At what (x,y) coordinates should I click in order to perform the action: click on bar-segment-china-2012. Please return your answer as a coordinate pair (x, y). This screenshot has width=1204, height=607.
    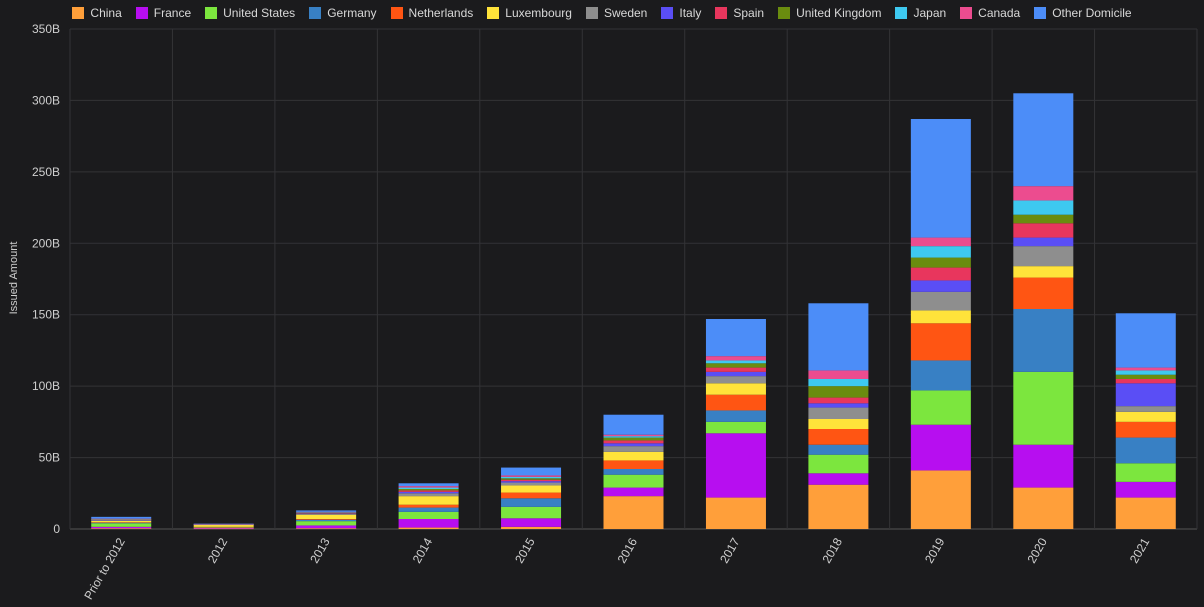
    Looking at the image, I should click on (223, 529).